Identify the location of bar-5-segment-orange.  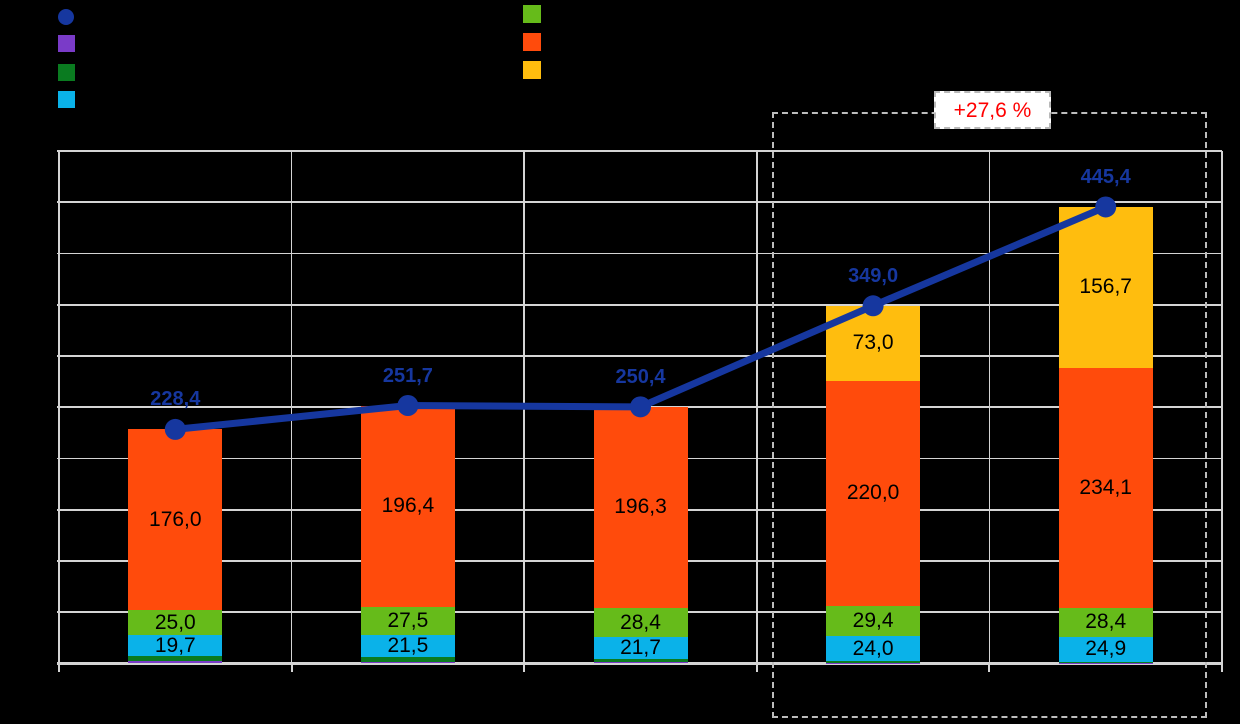
(1105, 487).